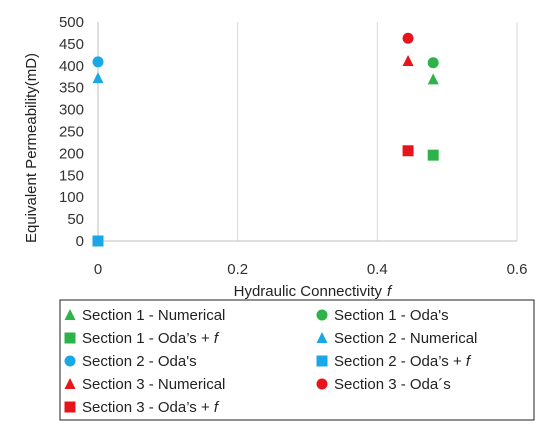  Describe the element at coordinates (71, 197) in the screenshot. I see `y-tick-label: 100` at that location.